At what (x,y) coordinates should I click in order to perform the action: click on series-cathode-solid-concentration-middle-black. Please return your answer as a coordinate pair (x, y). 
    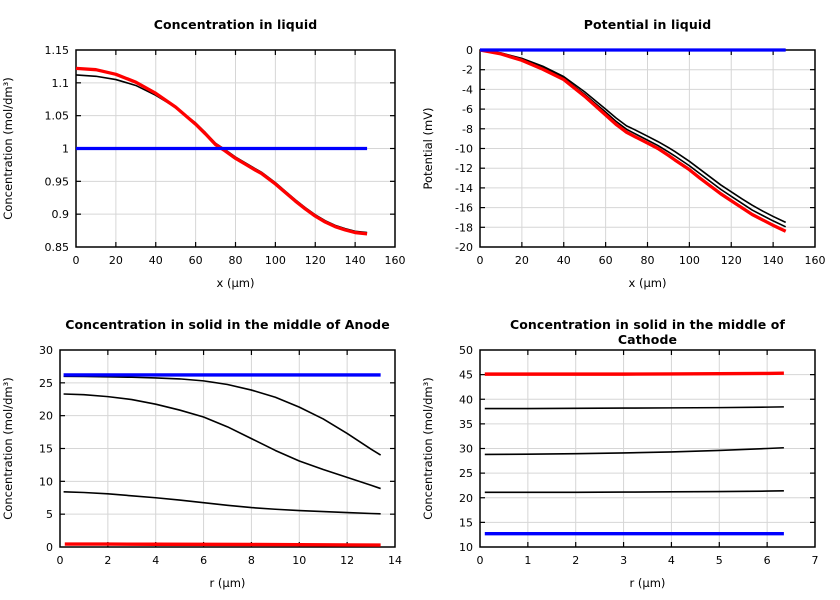
    Looking at the image, I should click on (634, 451).